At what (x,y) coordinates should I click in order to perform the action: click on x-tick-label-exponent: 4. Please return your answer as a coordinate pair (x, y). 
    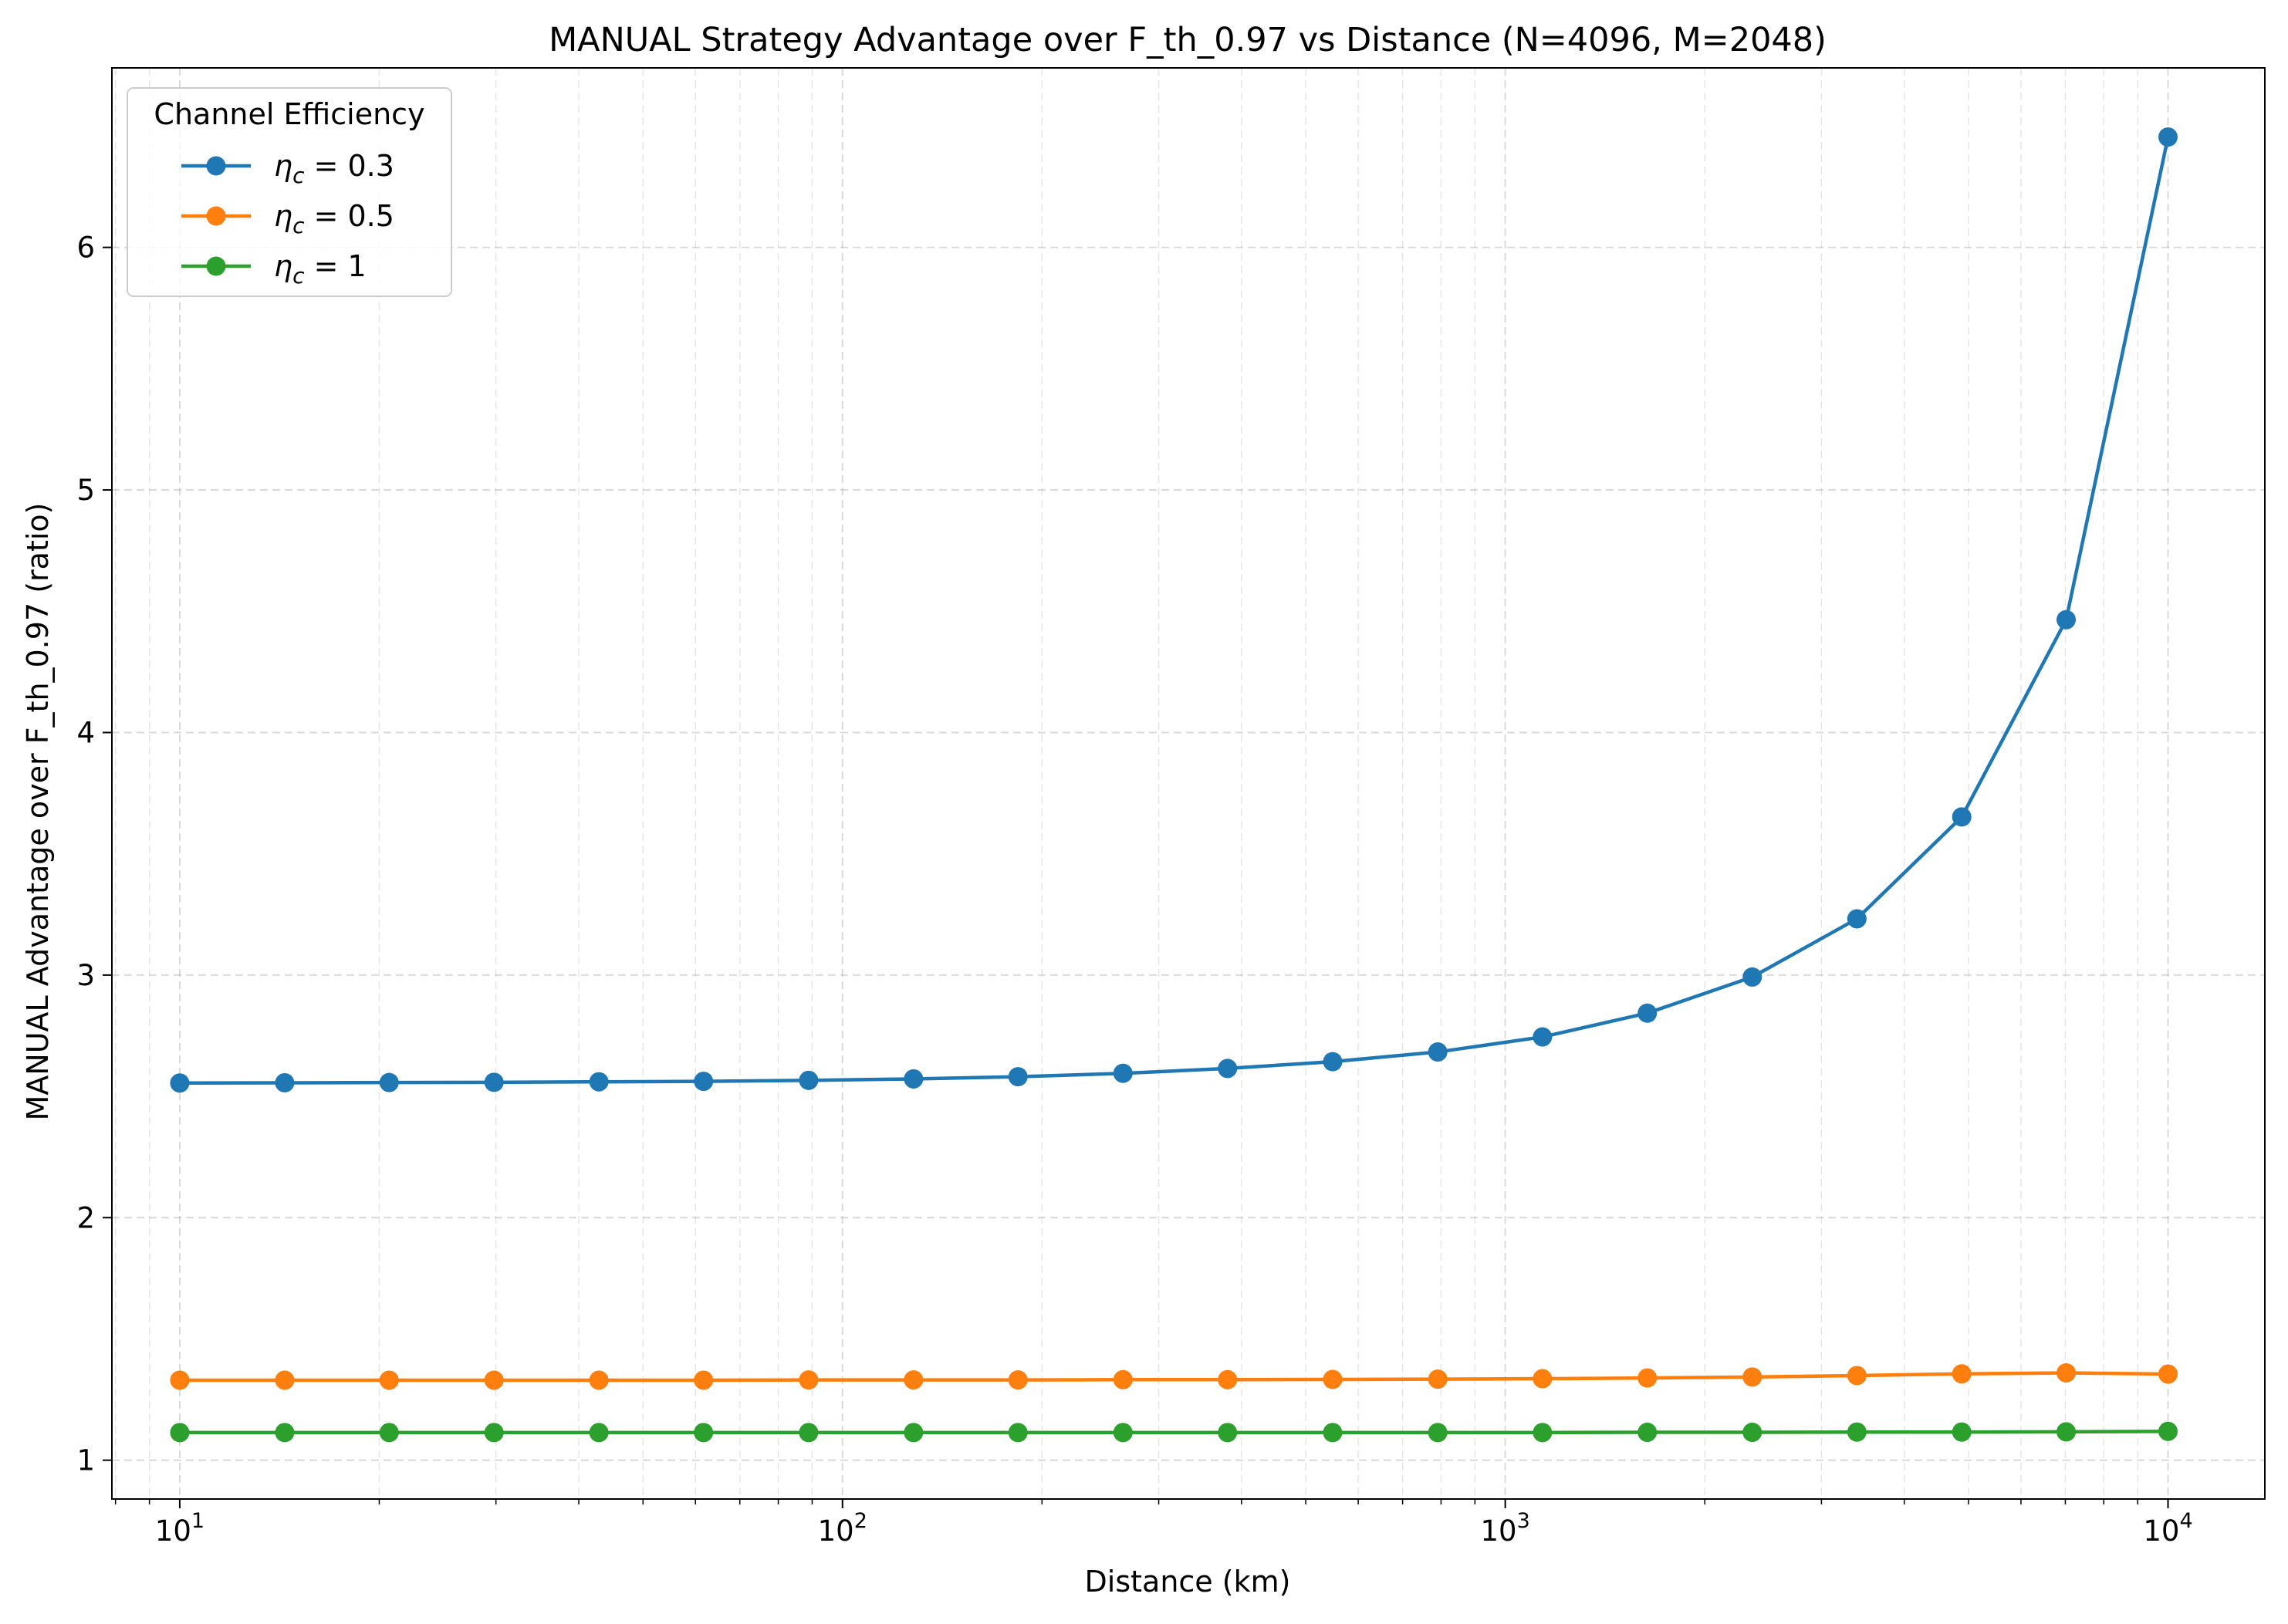
    Looking at the image, I should click on (2185, 1521).